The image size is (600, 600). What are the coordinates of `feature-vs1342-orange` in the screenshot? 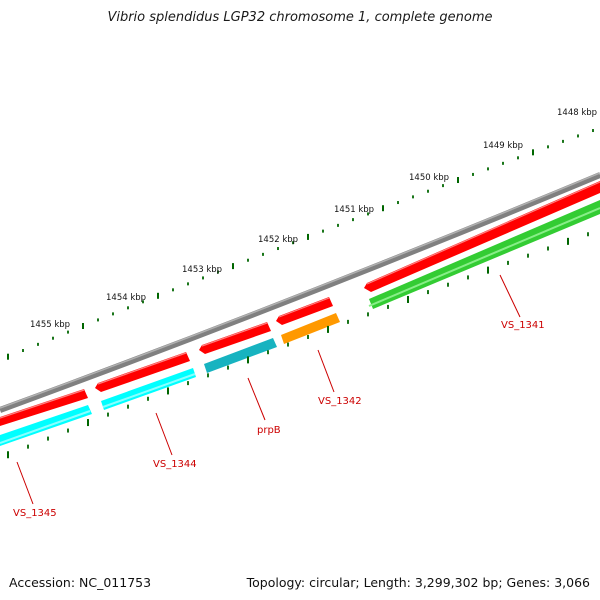 It's located at (310, 328).